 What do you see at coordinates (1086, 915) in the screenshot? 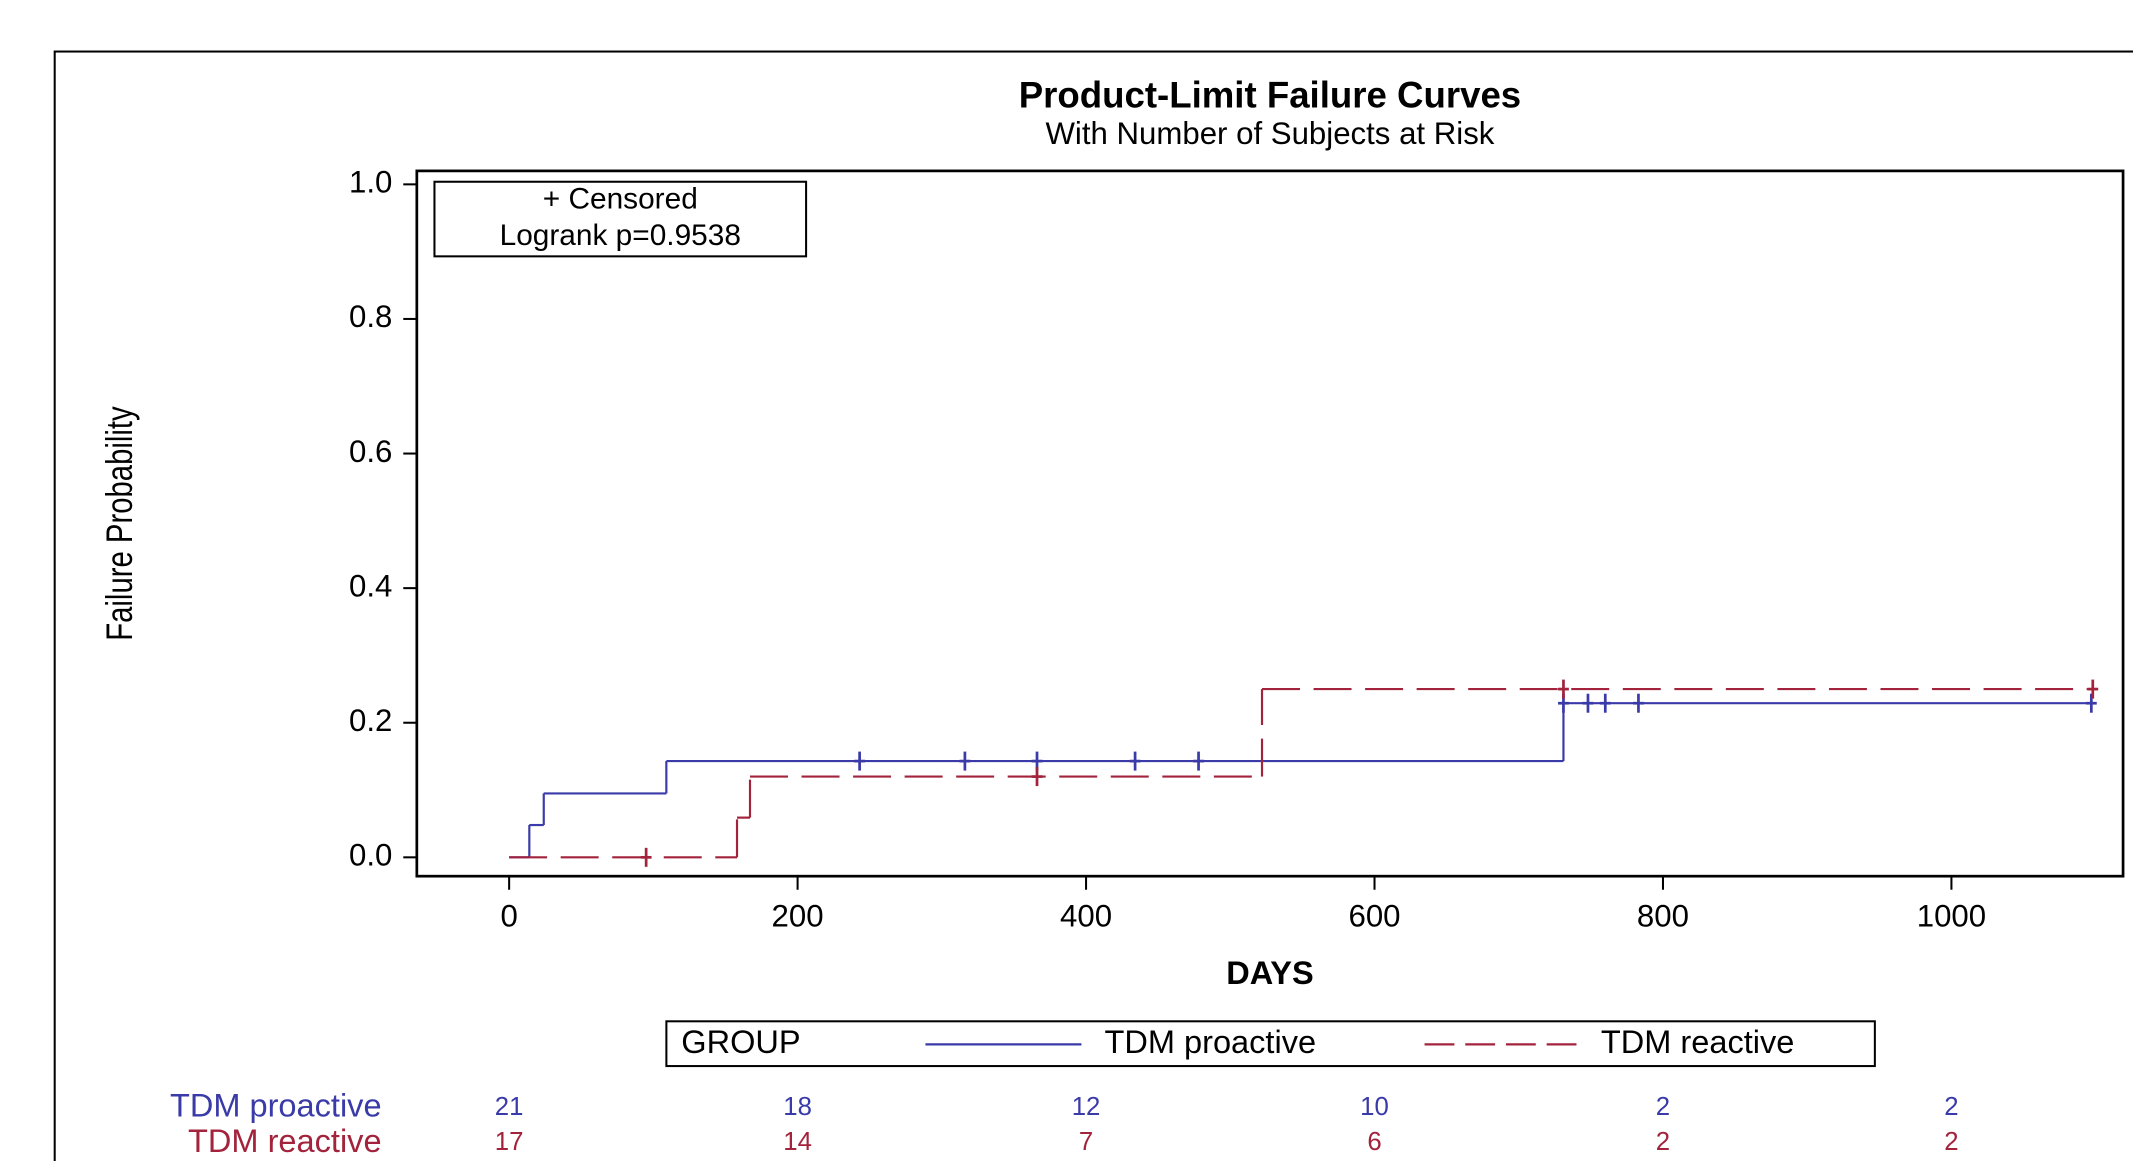
I see `x-tick-label: 400` at bounding box center [1086, 915].